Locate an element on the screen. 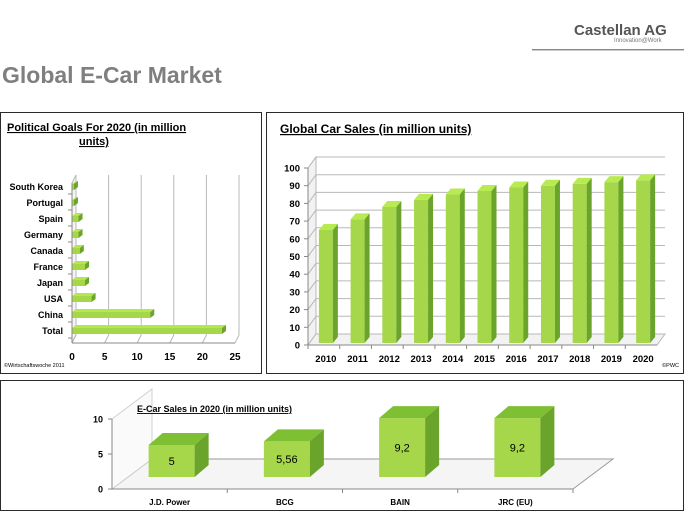  y-tick-label: 10 is located at coordinates (98, 420).